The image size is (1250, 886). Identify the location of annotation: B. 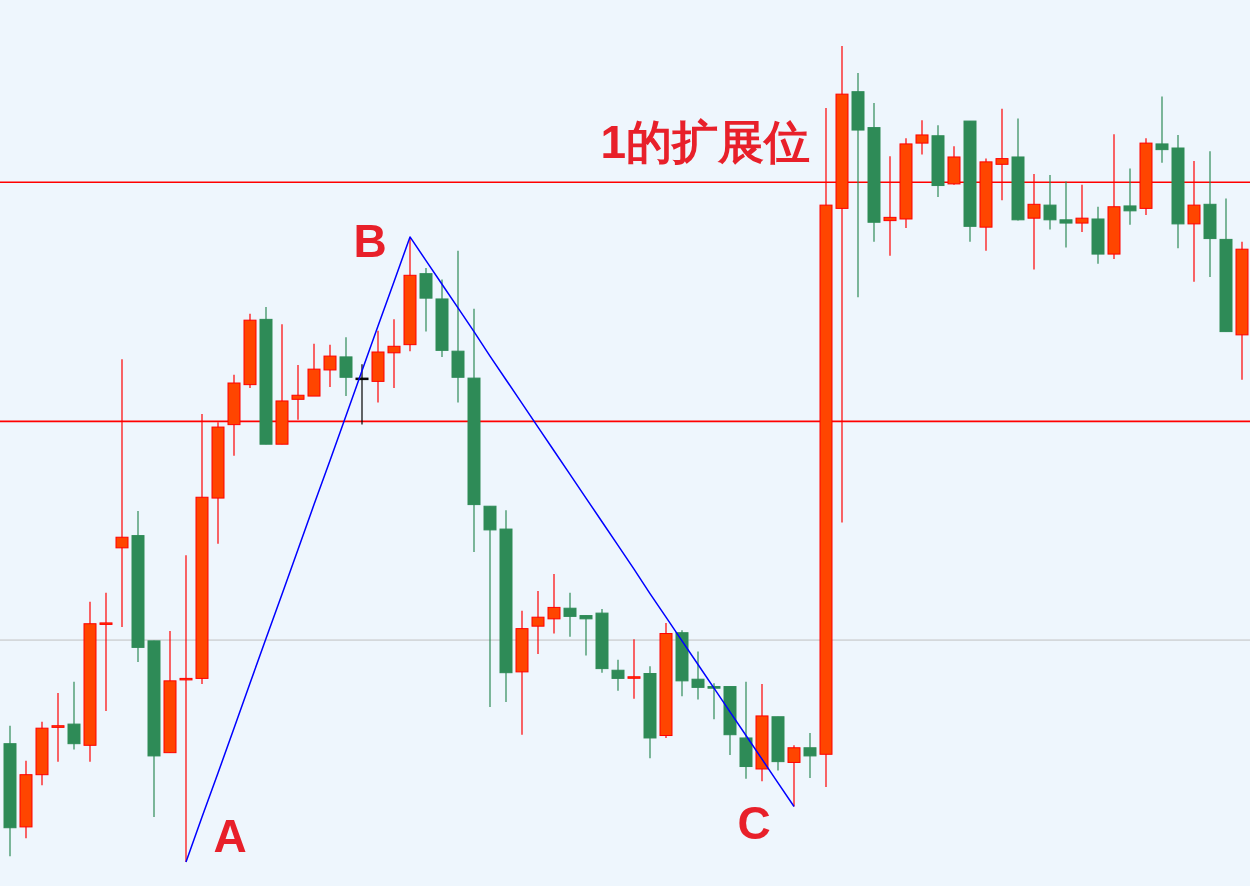
(370, 240).